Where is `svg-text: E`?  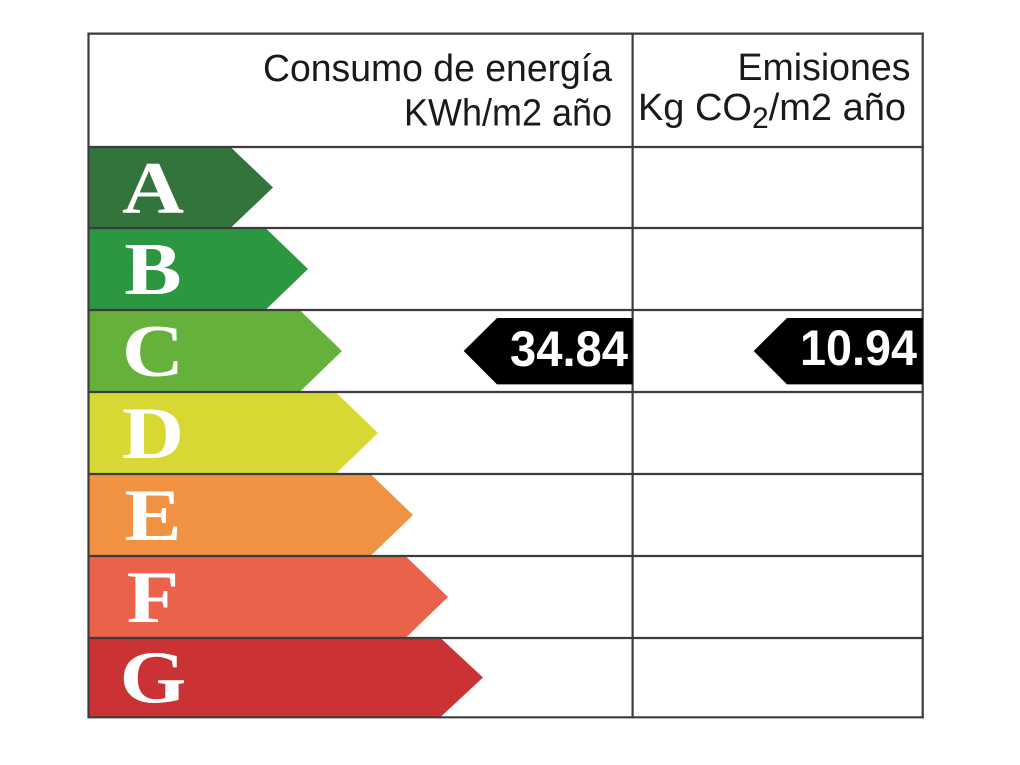
svg-text: E is located at coordinates (152, 515).